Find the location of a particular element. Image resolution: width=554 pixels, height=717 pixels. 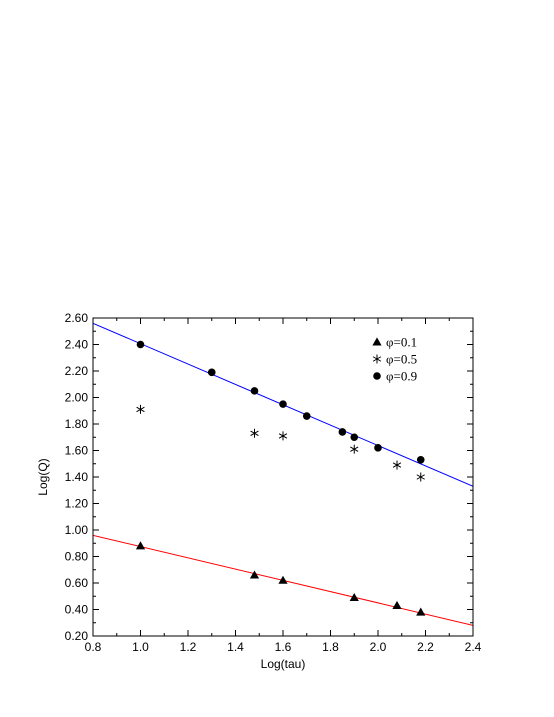

legend-marker-circle is located at coordinates (377, 376).